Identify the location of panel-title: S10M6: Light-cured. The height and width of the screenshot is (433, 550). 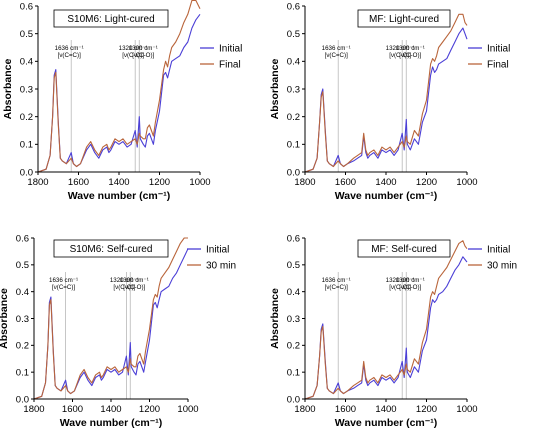
(110, 19).